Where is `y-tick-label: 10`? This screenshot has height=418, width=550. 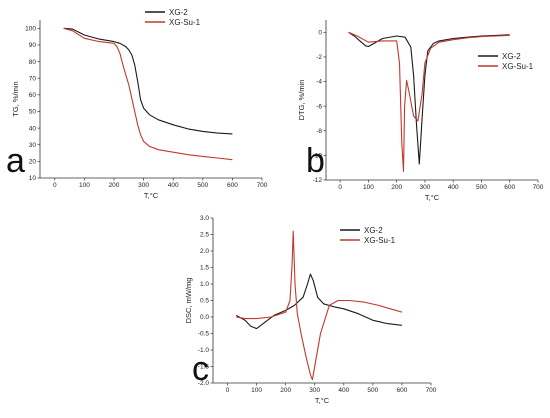
y-tick-label: 10 is located at coordinates (33, 178).